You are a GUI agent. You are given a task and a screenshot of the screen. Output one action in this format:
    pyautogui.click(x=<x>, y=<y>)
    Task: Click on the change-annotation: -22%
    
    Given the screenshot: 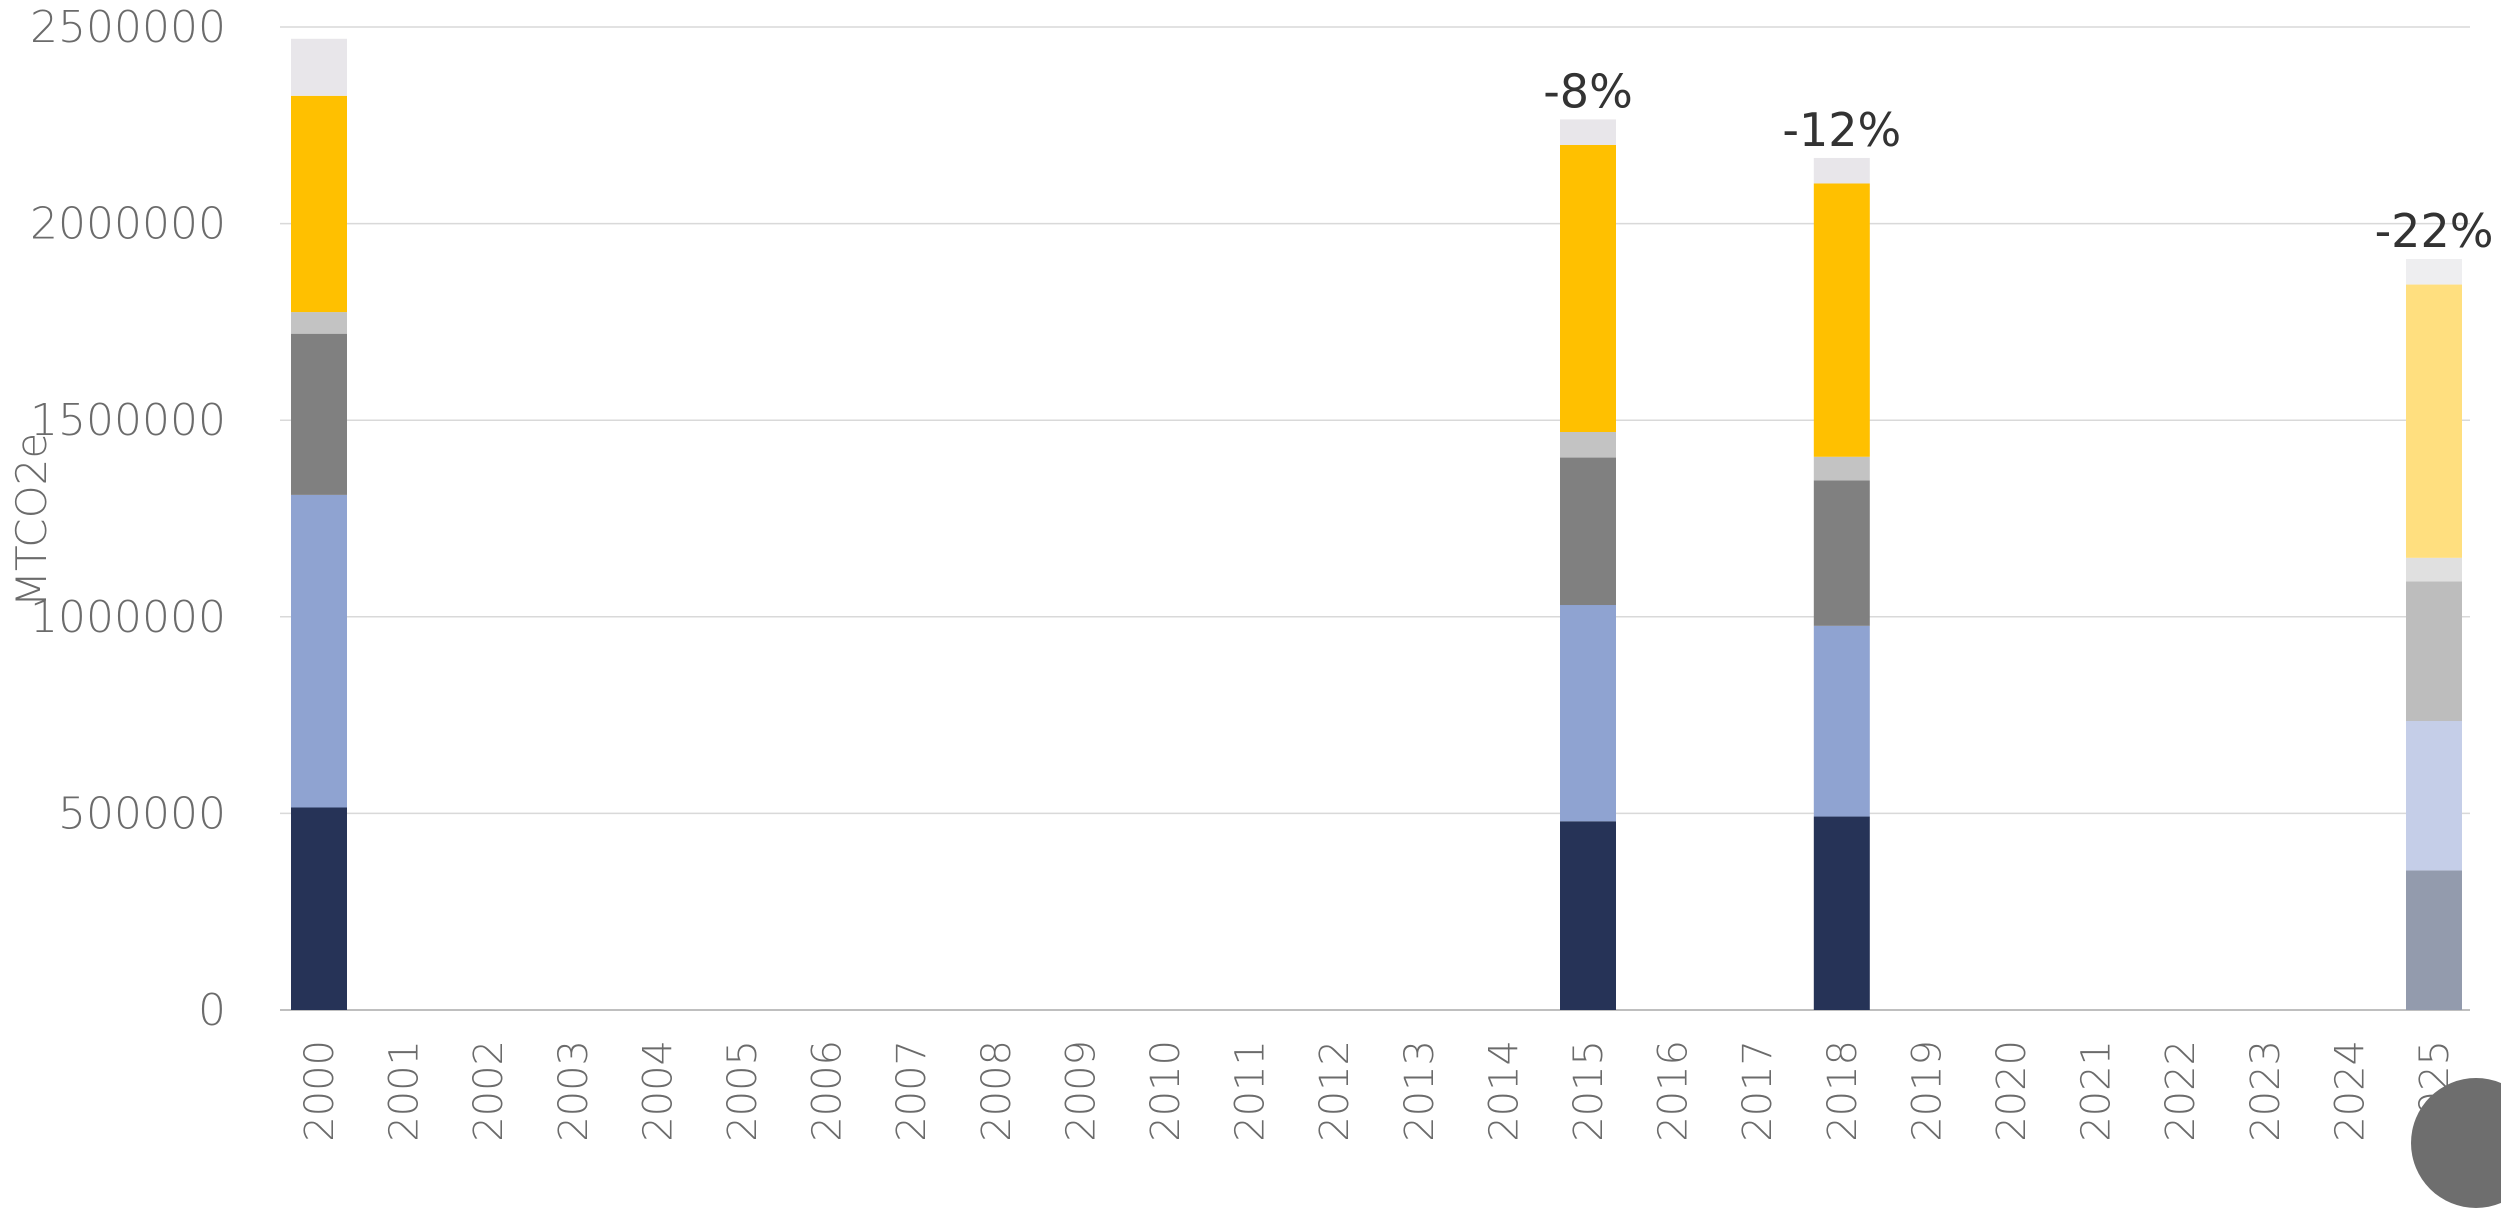 What is the action you would take?
    pyautogui.click(x=2434, y=231)
    